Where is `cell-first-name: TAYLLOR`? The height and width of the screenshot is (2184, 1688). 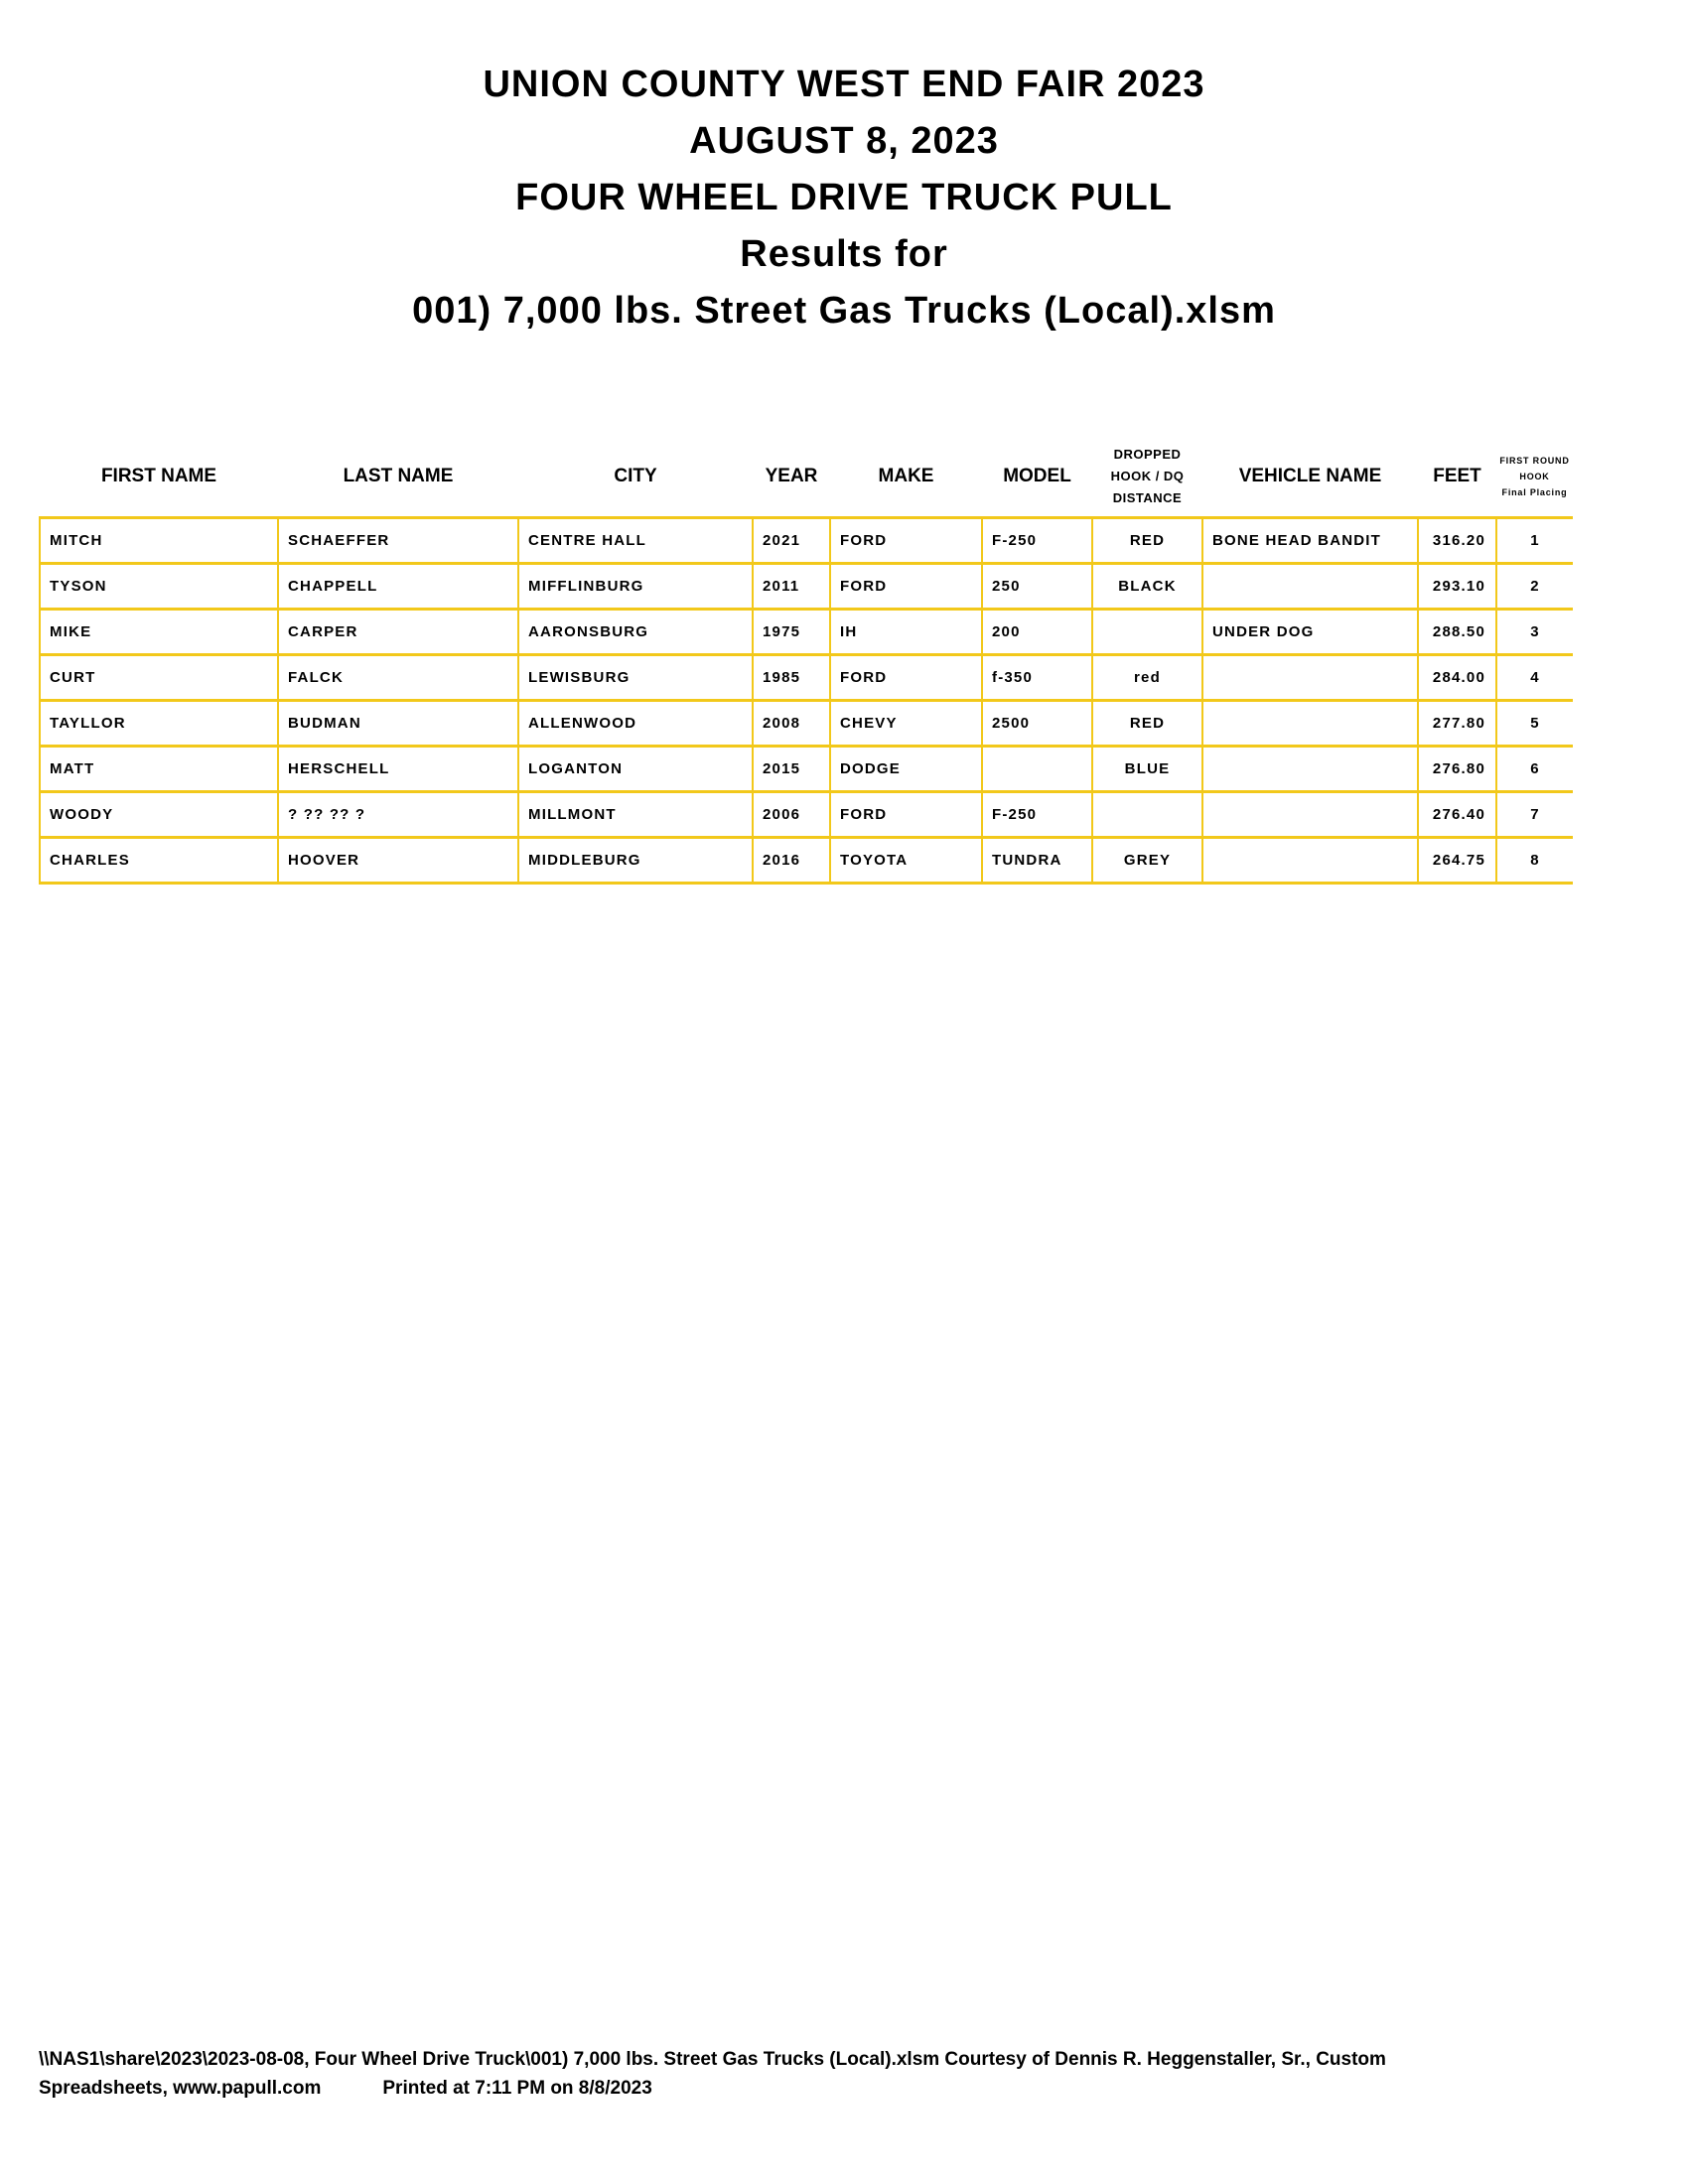 cell-first-name: TAYLLOR is located at coordinates (158, 723).